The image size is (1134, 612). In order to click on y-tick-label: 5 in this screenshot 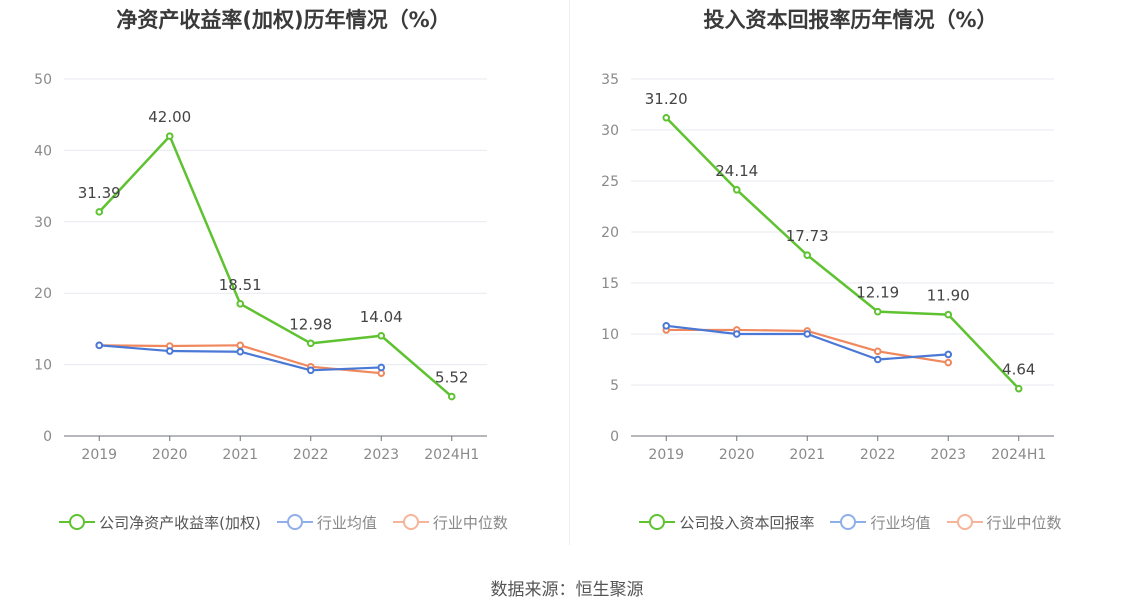, I will do `click(614, 386)`.